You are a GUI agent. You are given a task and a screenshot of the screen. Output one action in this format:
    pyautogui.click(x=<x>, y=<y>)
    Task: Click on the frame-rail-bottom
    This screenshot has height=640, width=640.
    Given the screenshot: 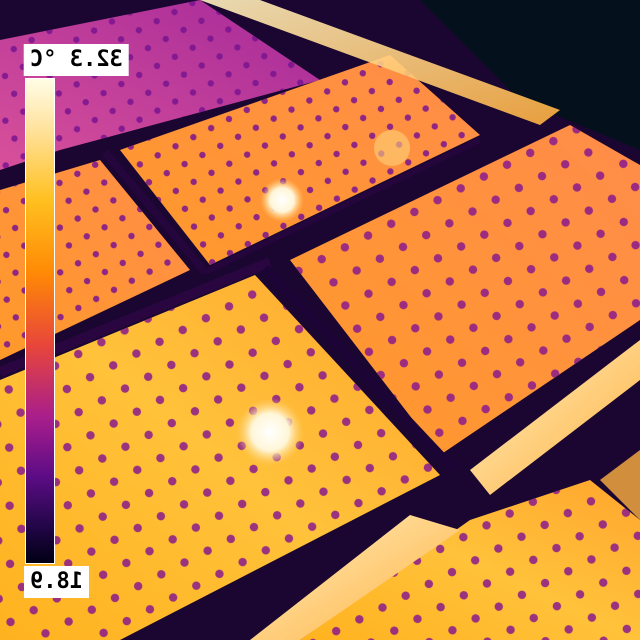 What is the action you would take?
    pyautogui.click(x=355, y=577)
    